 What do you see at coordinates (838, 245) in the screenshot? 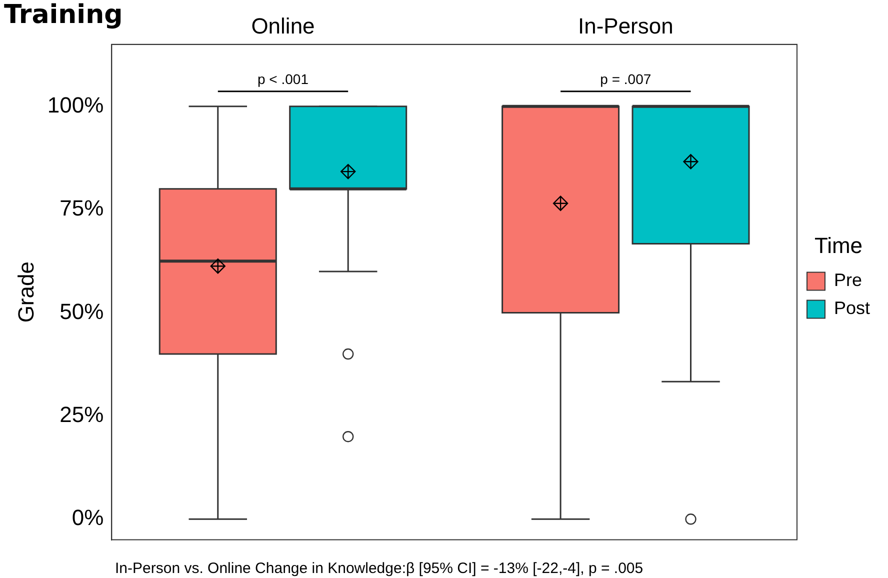
I see `legend-title: Time` at bounding box center [838, 245].